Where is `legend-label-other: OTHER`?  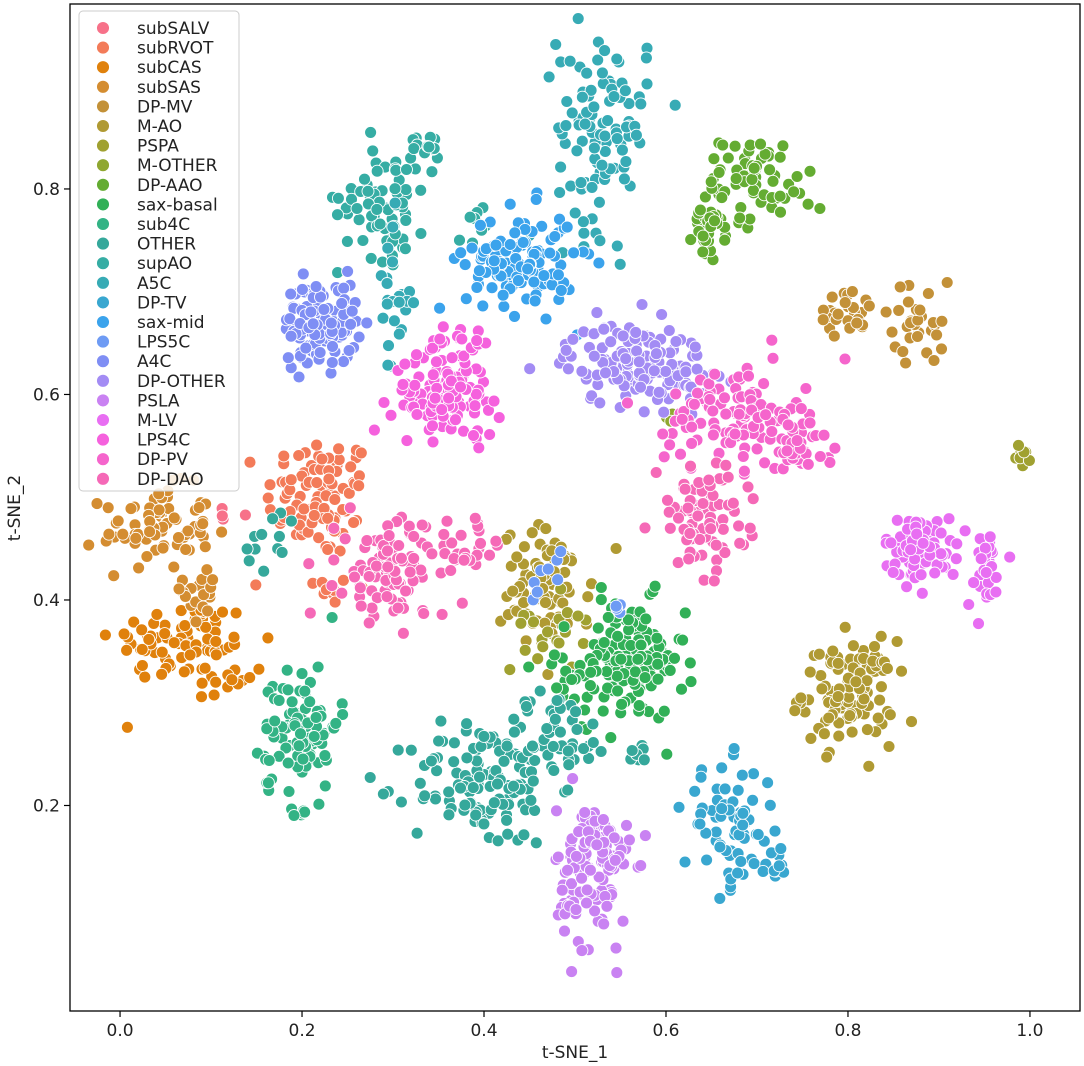 legend-label-other: OTHER is located at coordinates (166, 245).